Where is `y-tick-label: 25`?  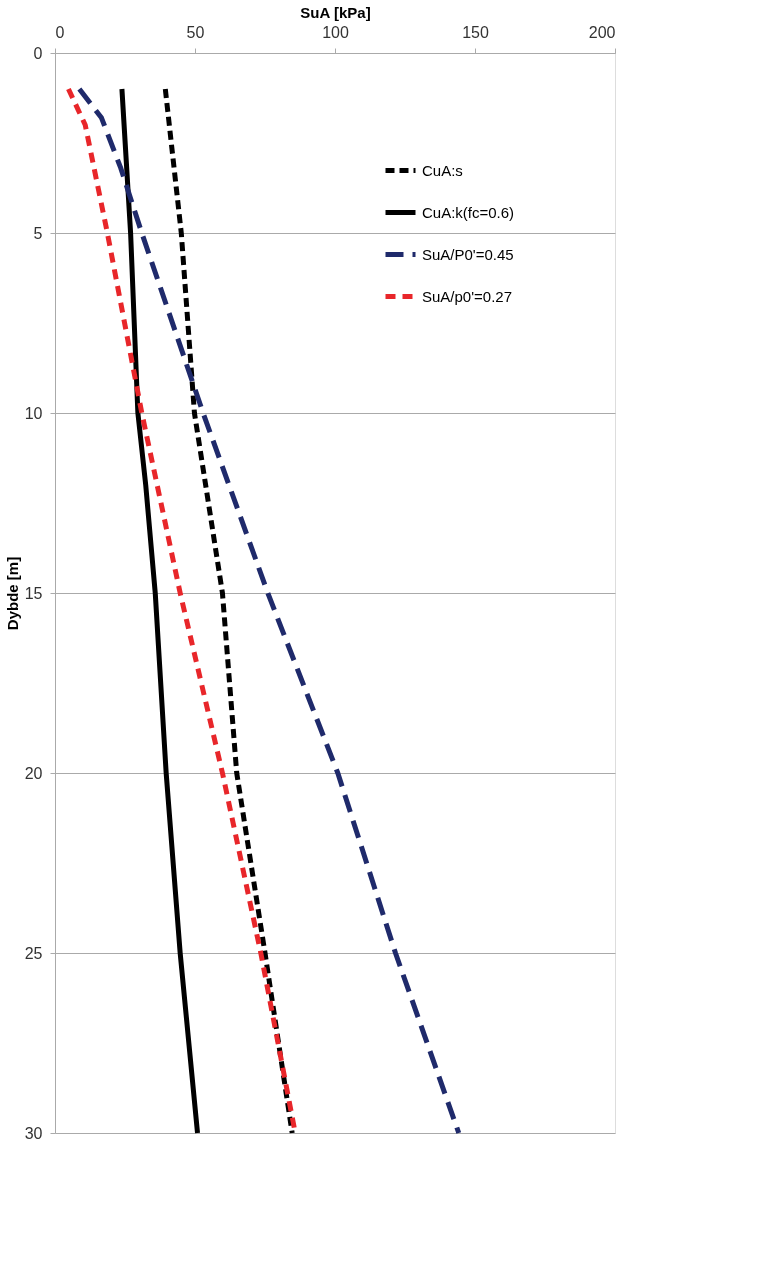 y-tick-label: 25 is located at coordinates (33, 953).